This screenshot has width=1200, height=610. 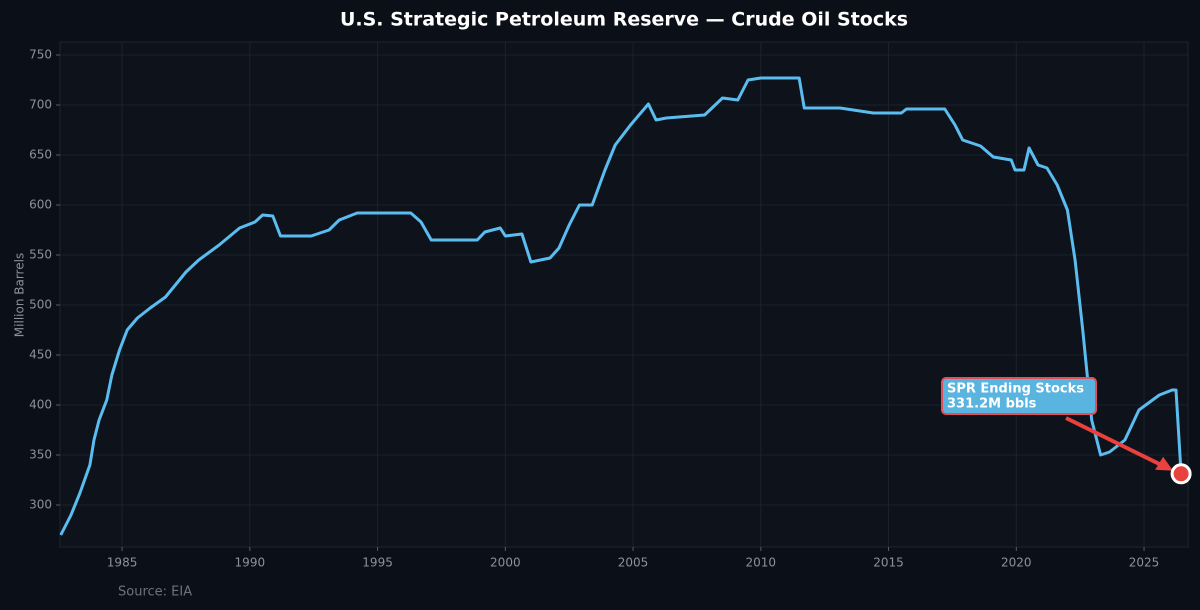 What do you see at coordinates (40, 455) in the screenshot?
I see `y-tick-label: 350` at bounding box center [40, 455].